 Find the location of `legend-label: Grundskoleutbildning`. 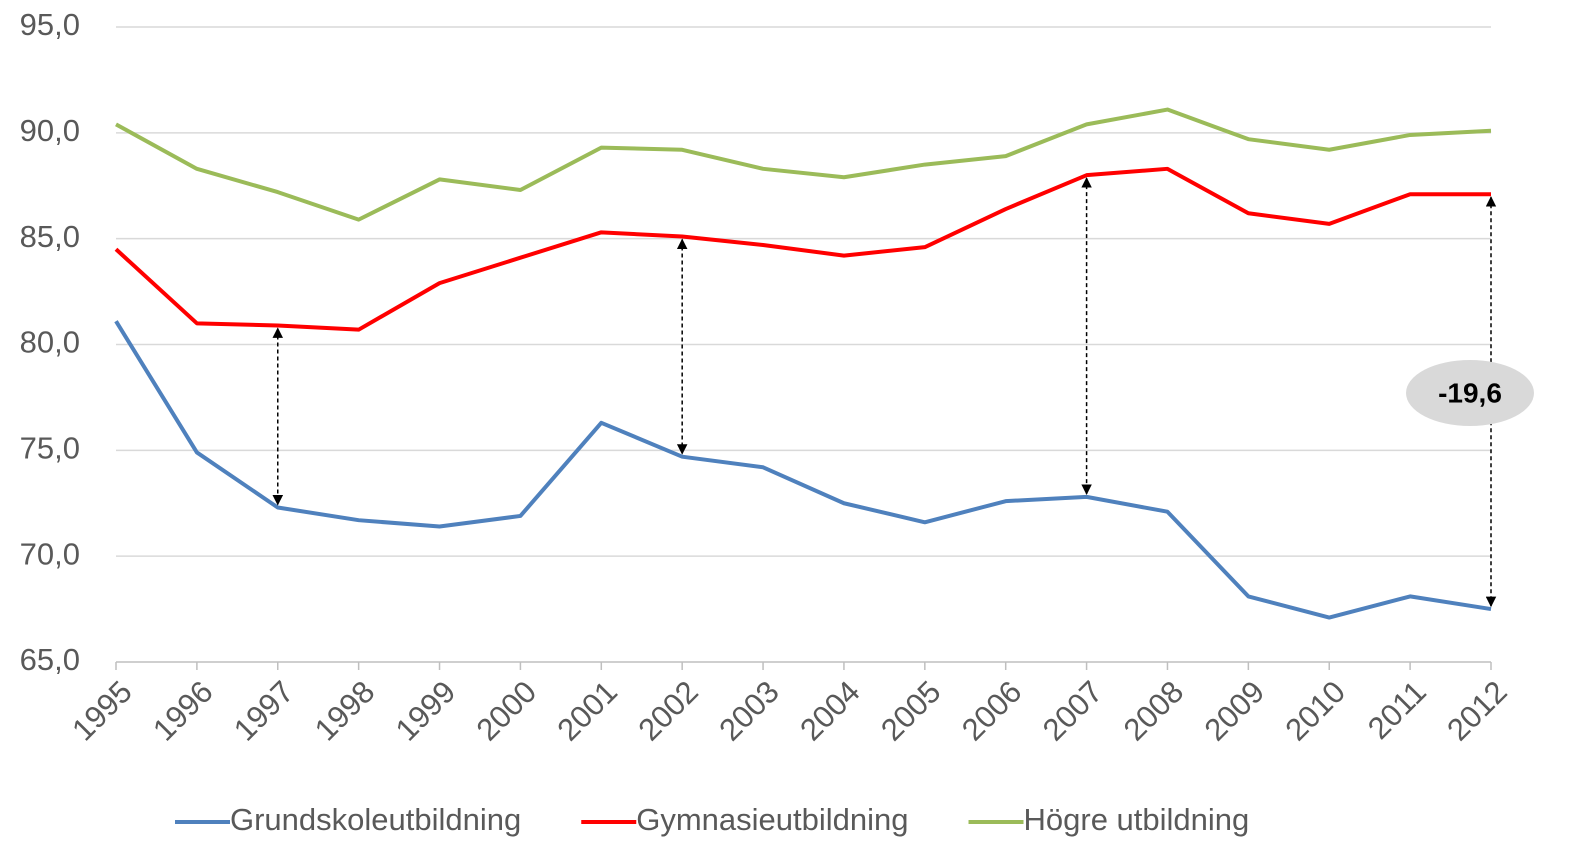

legend-label: Grundskoleutbildning is located at coordinates (375, 819).